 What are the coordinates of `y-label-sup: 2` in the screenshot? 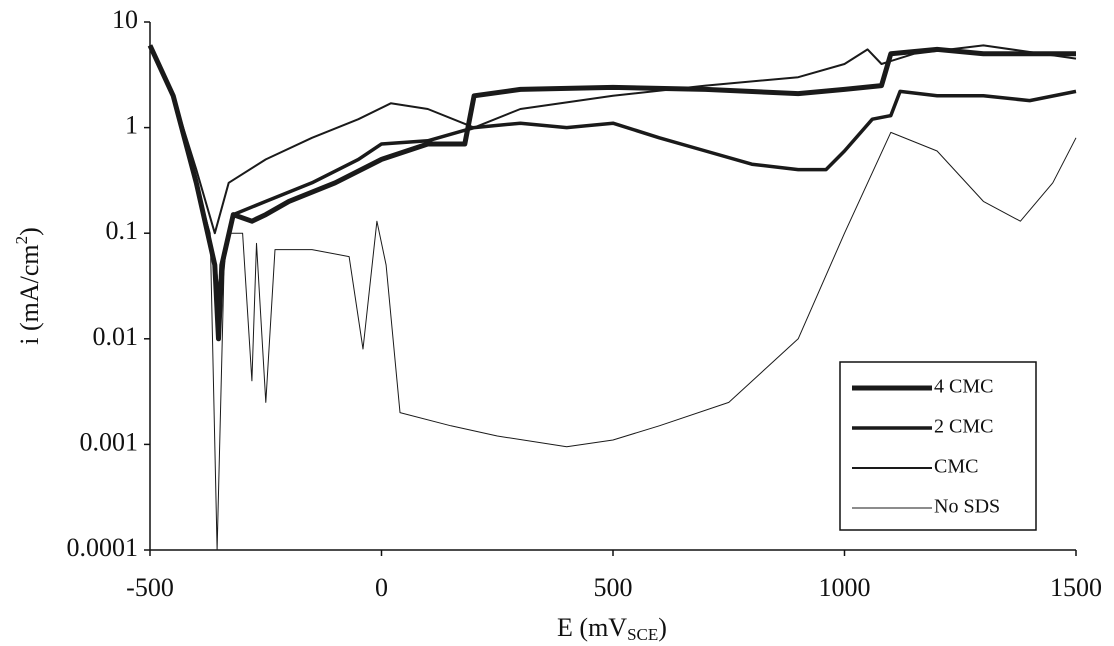 It's located at (21, 240).